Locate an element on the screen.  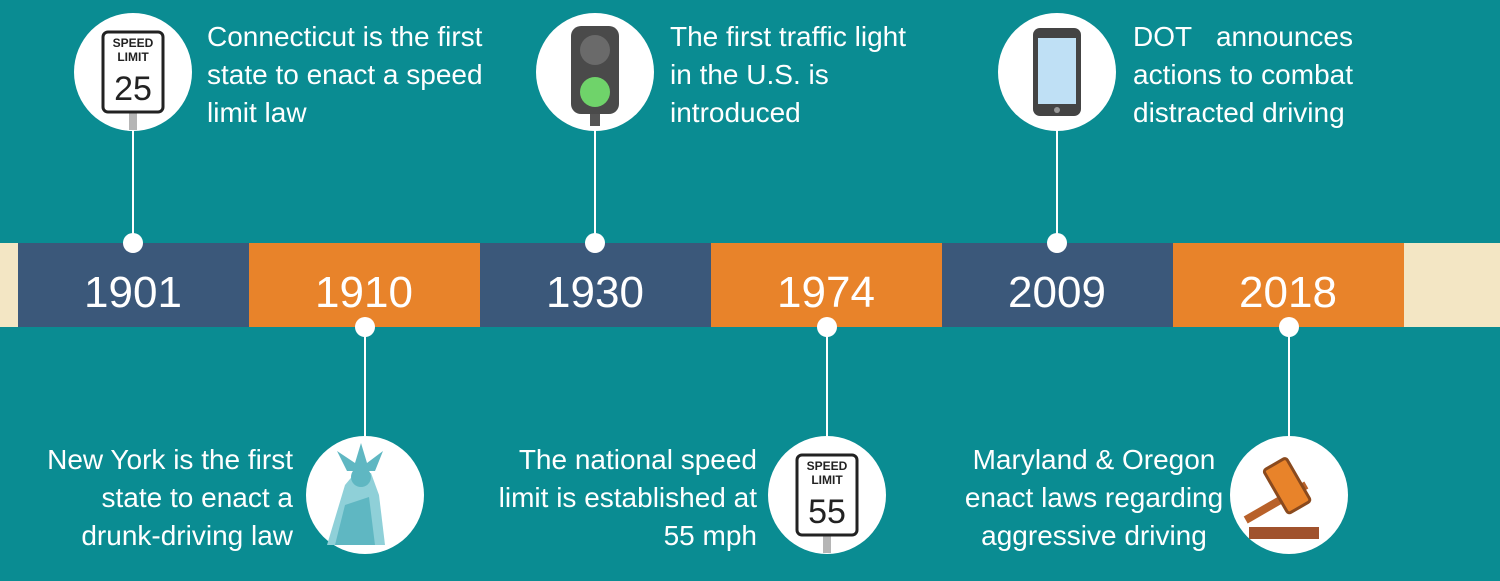
statue-head is located at coordinates (361, 477).